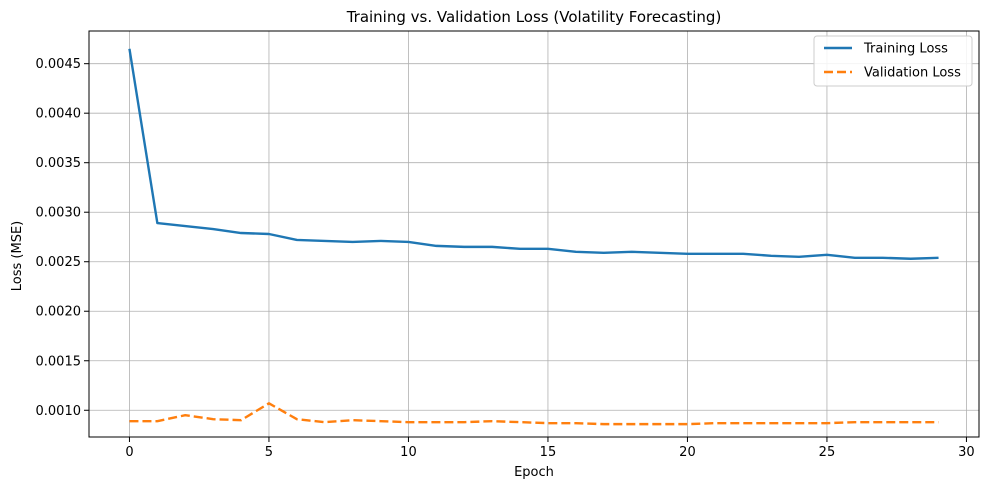 The width and height of the screenshot is (989, 490). What do you see at coordinates (534, 472) in the screenshot?
I see `x-axis-label: Epoch` at bounding box center [534, 472].